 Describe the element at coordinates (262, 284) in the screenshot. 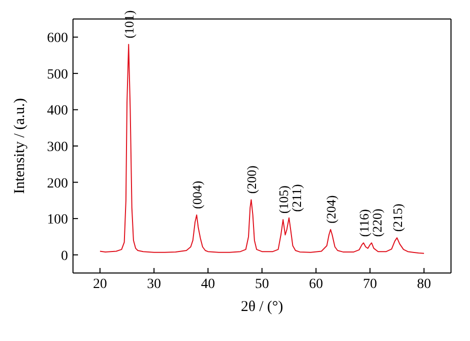

I see `x-tick-label: 50` at that location.